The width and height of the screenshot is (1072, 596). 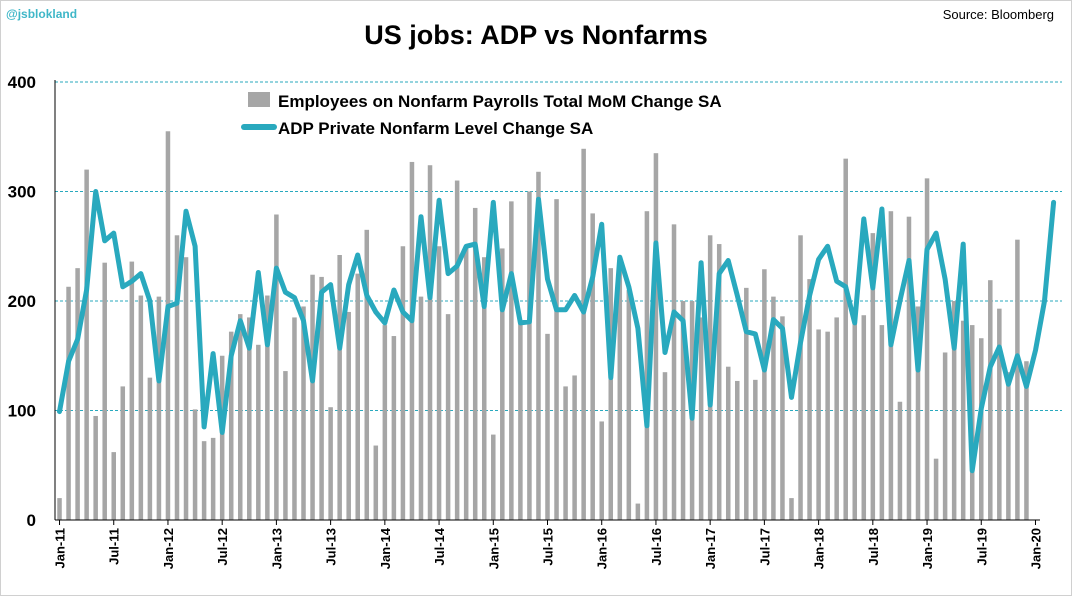 I want to click on x-tick-label: Jan-18, so click(x=819, y=548).